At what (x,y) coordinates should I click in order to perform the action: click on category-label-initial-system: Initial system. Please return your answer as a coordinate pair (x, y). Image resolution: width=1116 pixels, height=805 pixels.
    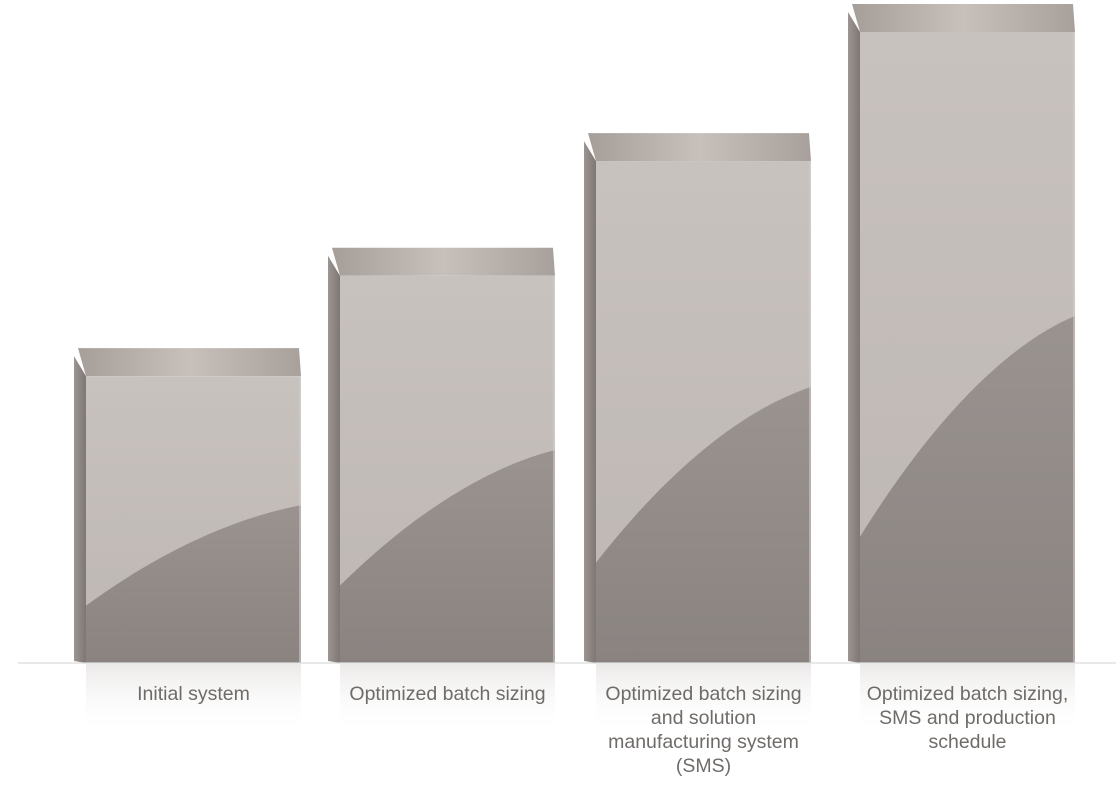
    Looking at the image, I should click on (193, 694).